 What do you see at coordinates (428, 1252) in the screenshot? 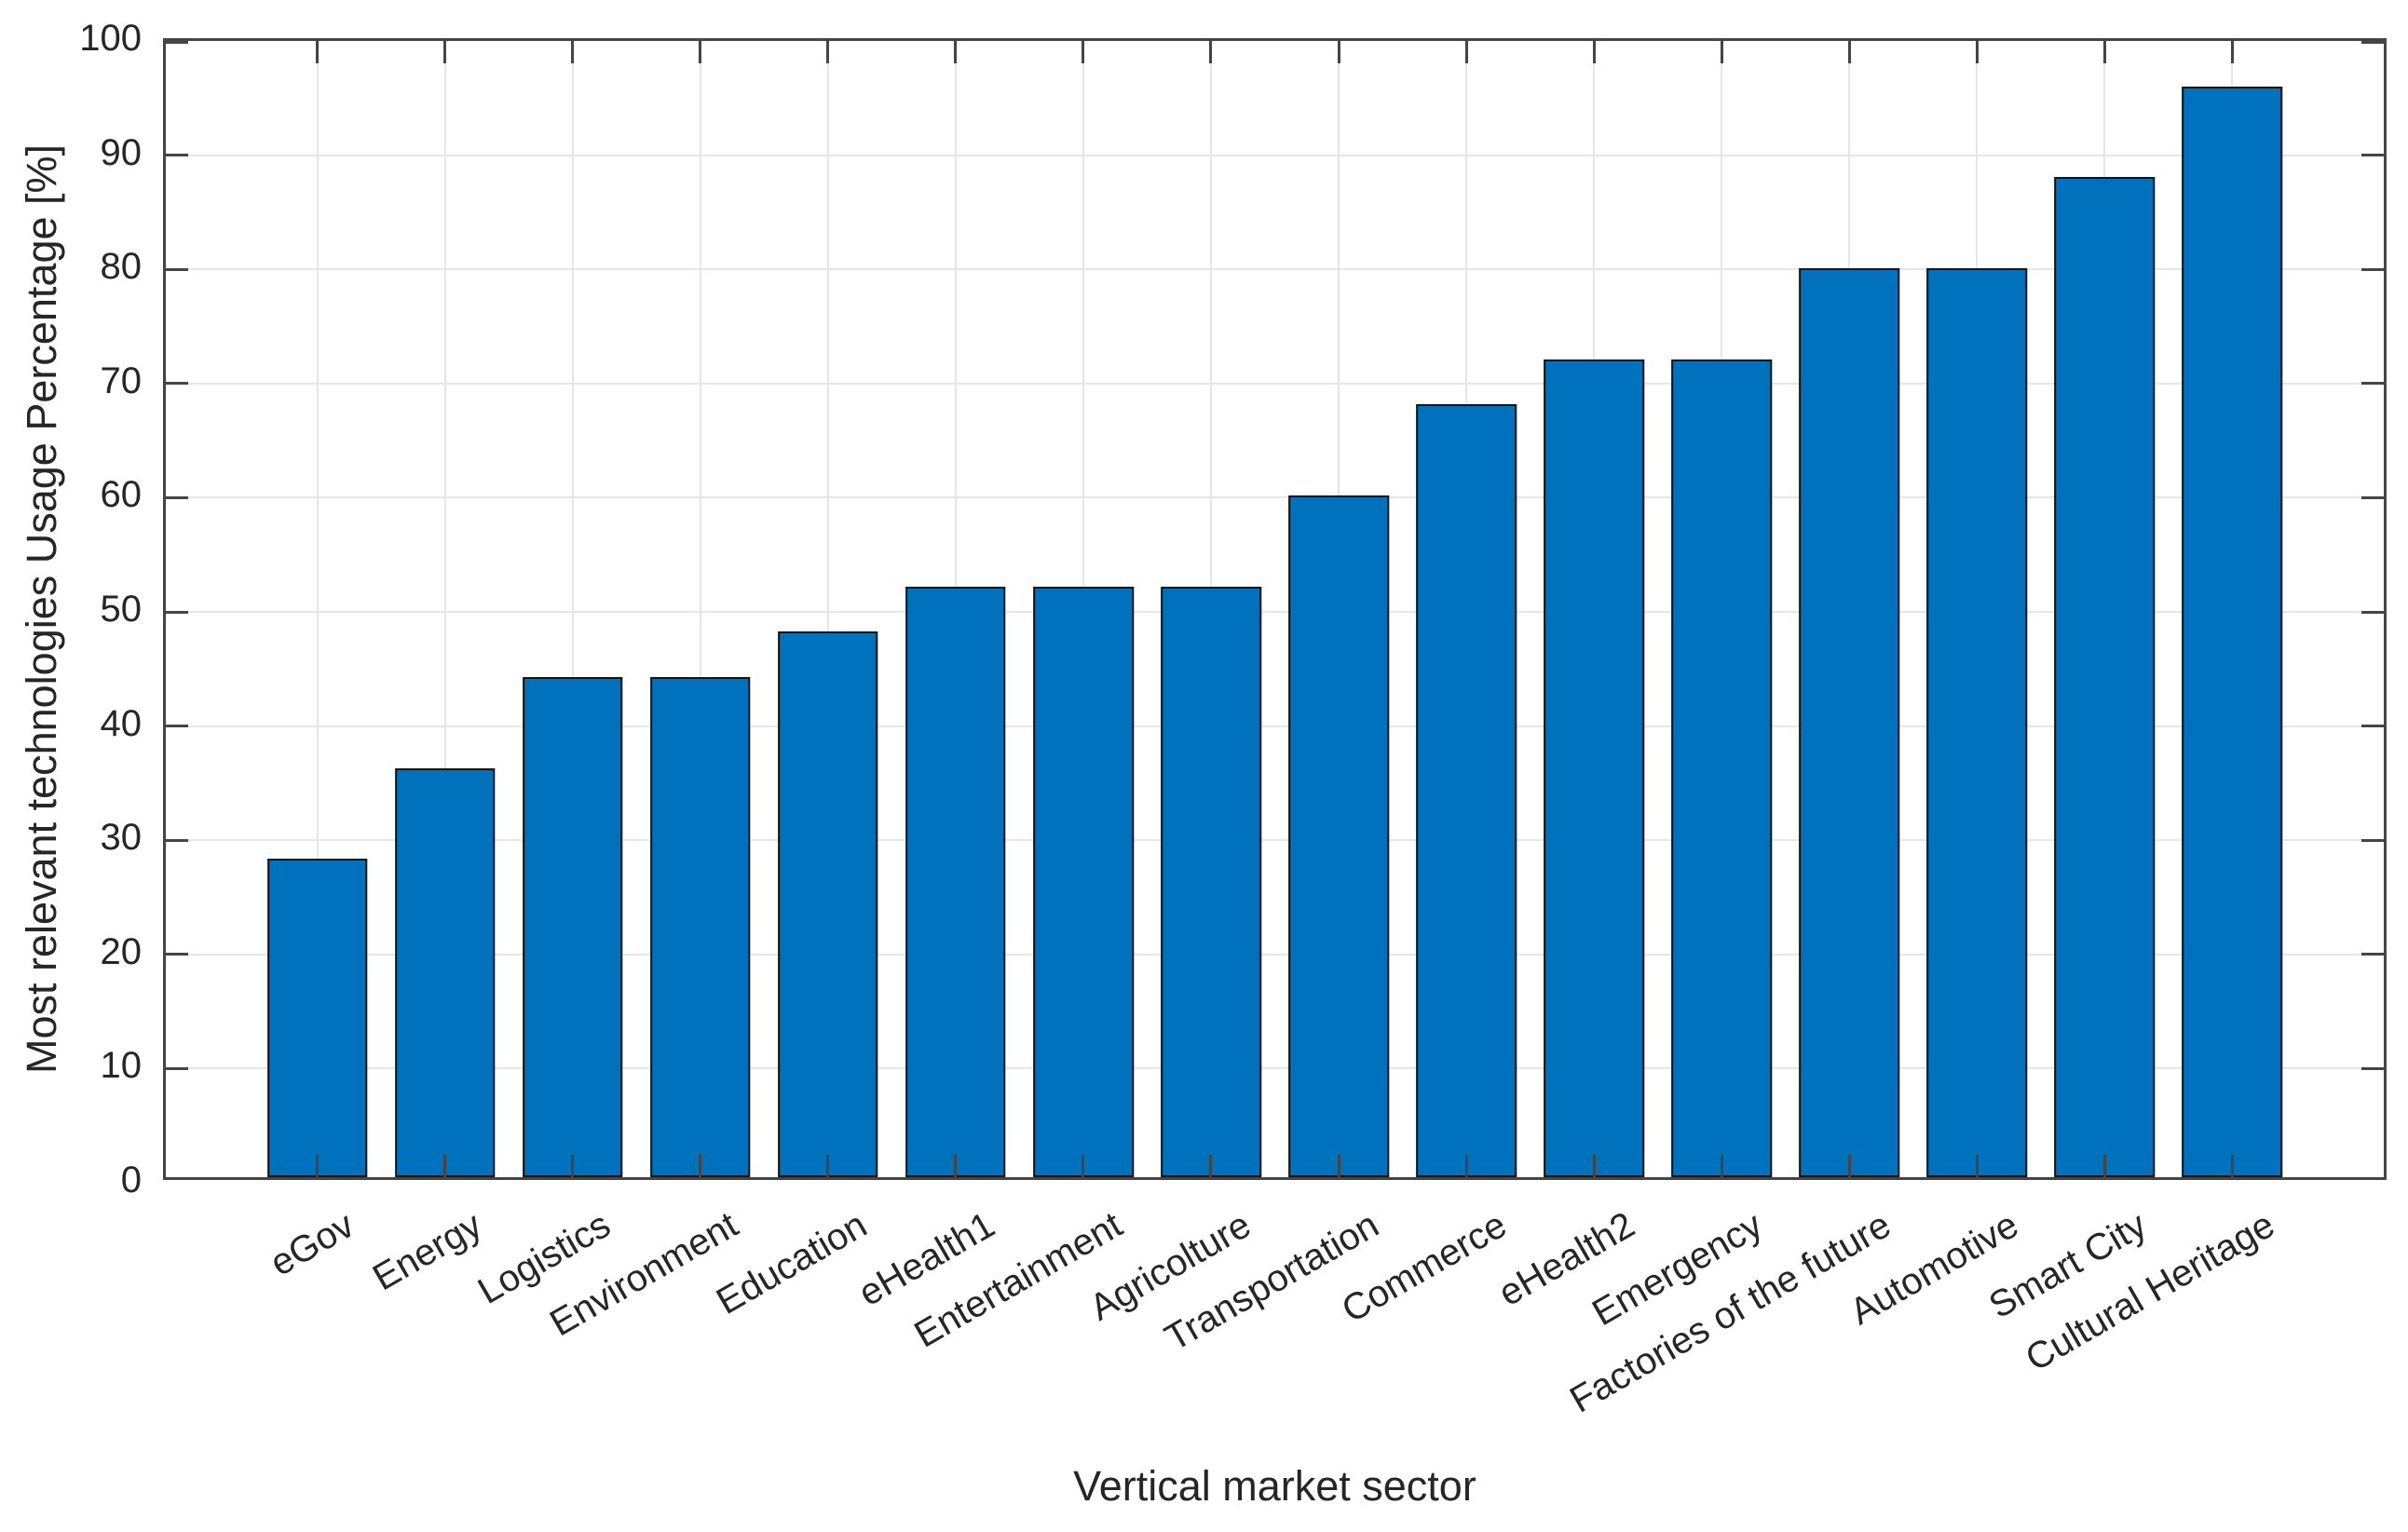
I see `xtick-label-energy: Energy` at bounding box center [428, 1252].